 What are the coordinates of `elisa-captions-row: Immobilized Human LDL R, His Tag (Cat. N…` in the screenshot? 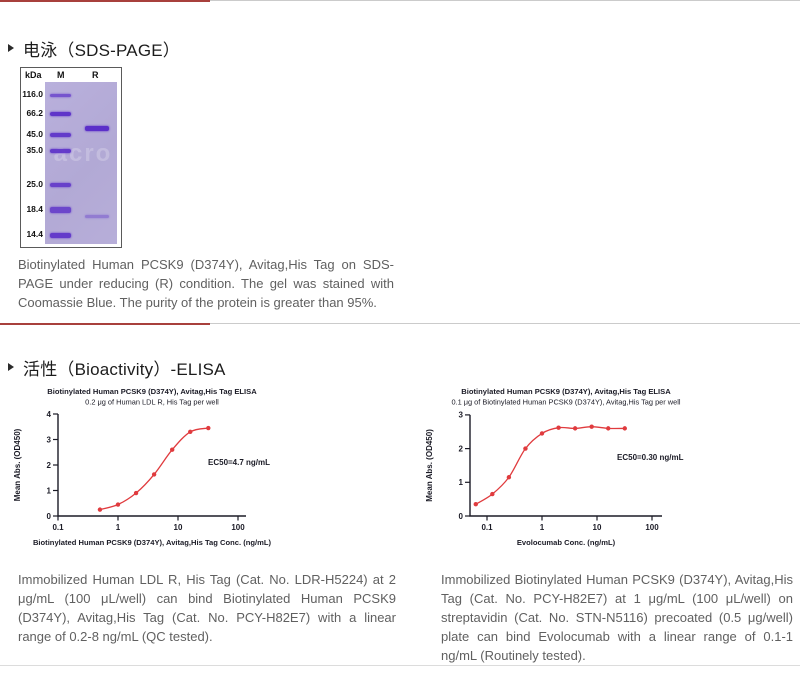 It's located at (400, 617).